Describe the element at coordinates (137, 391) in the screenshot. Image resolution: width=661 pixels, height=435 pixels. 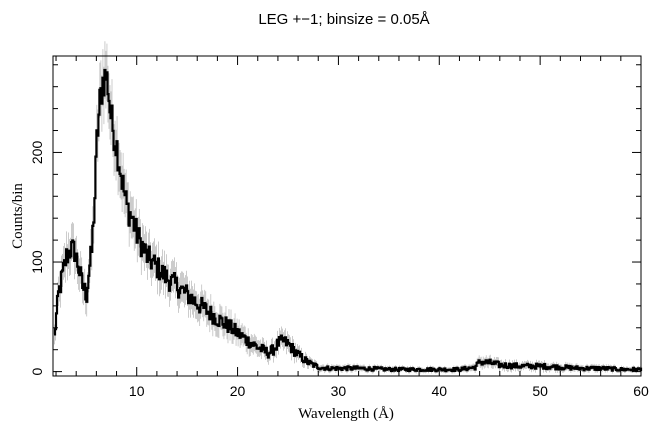
I see `x-tick-label: 10` at that location.